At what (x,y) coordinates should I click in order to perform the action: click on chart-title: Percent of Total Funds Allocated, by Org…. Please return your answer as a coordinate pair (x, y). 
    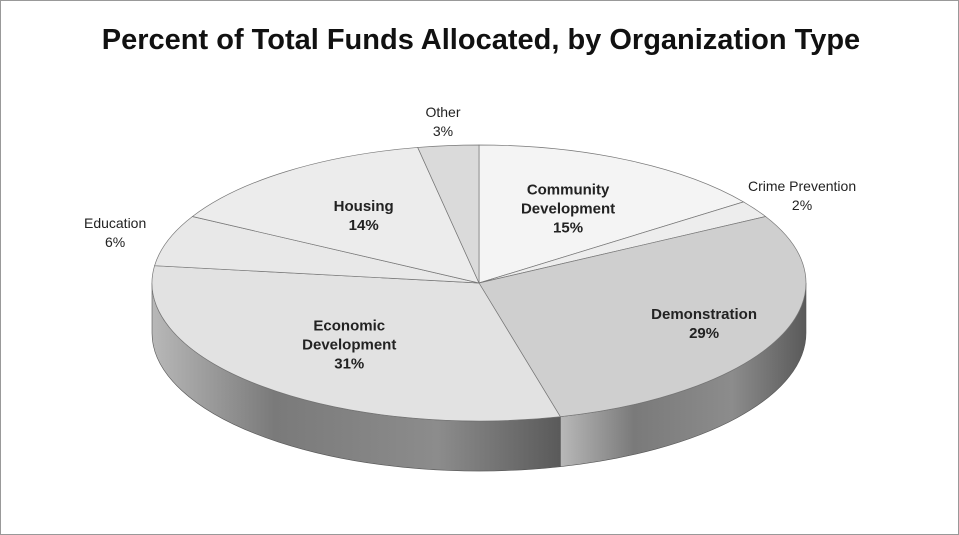
    Looking at the image, I should click on (481, 40).